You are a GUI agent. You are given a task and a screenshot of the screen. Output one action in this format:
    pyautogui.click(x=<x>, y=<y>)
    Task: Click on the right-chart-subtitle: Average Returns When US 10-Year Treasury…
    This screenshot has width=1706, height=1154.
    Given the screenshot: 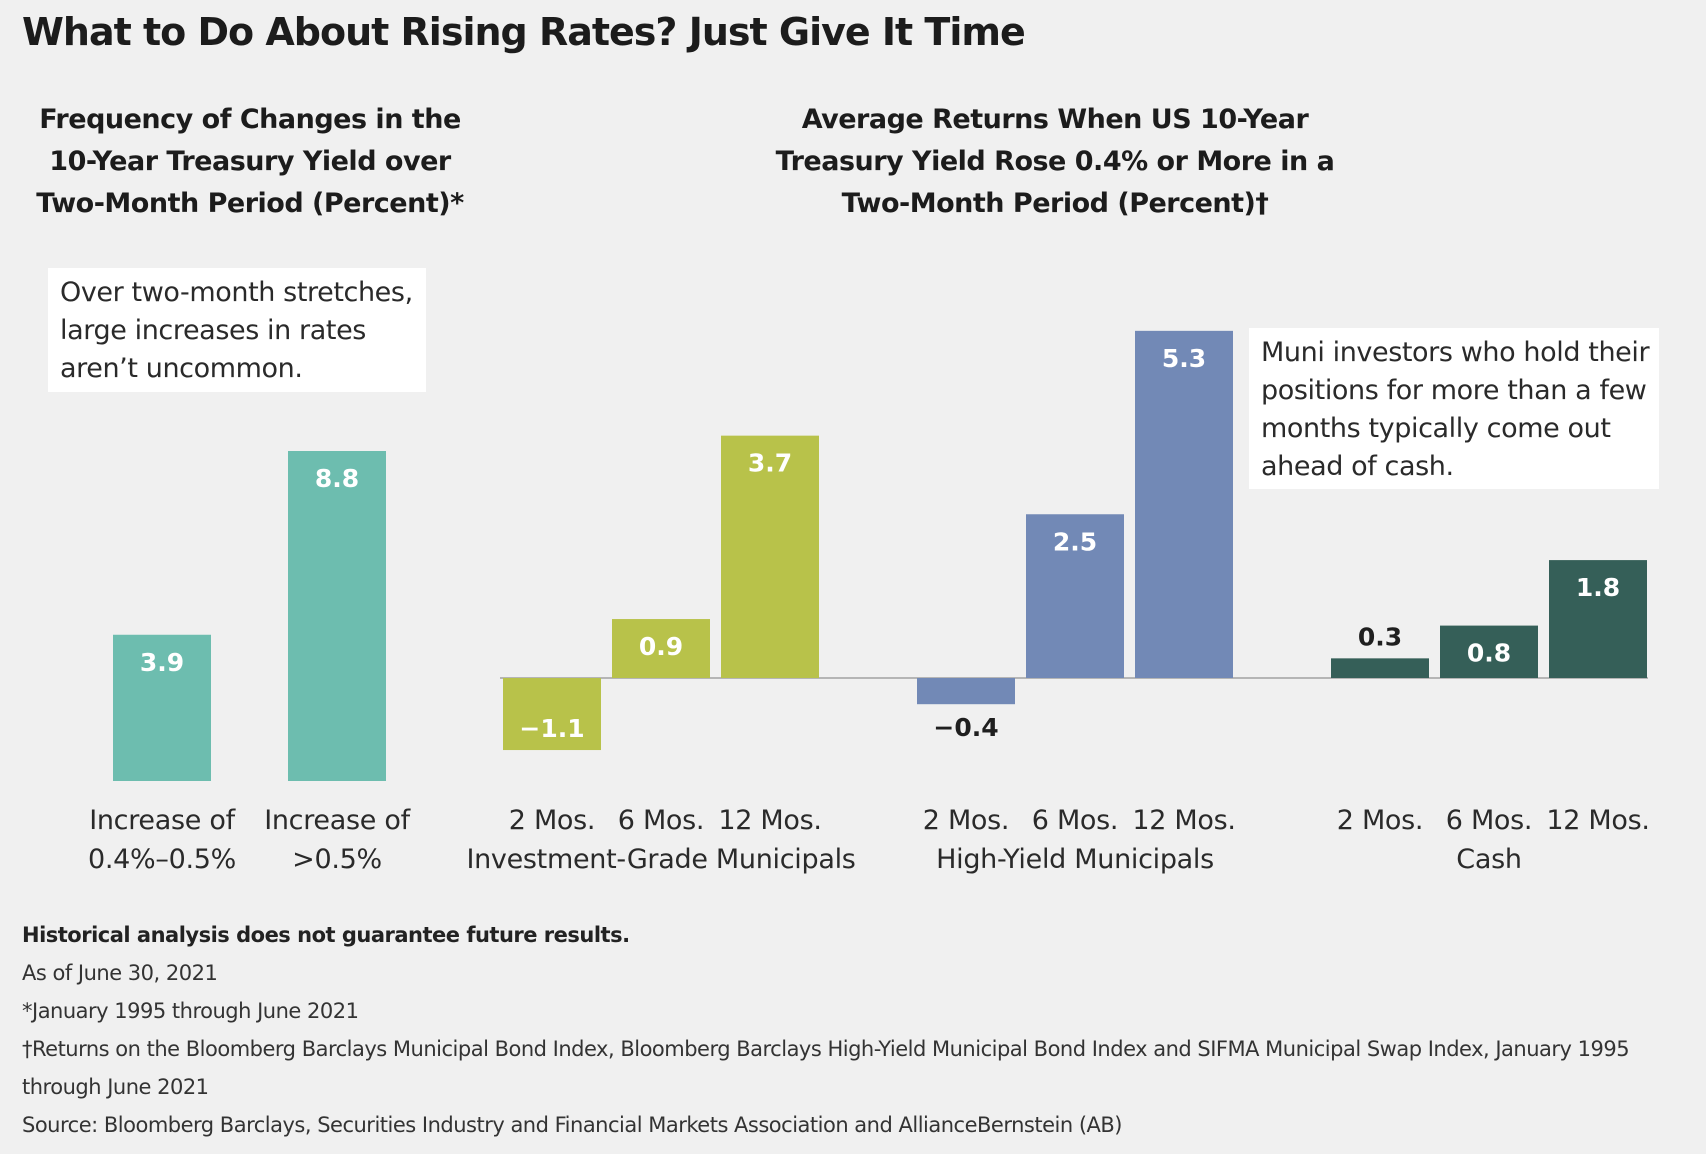 What is the action you would take?
    pyautogui.click(x=1055, y=162)
    